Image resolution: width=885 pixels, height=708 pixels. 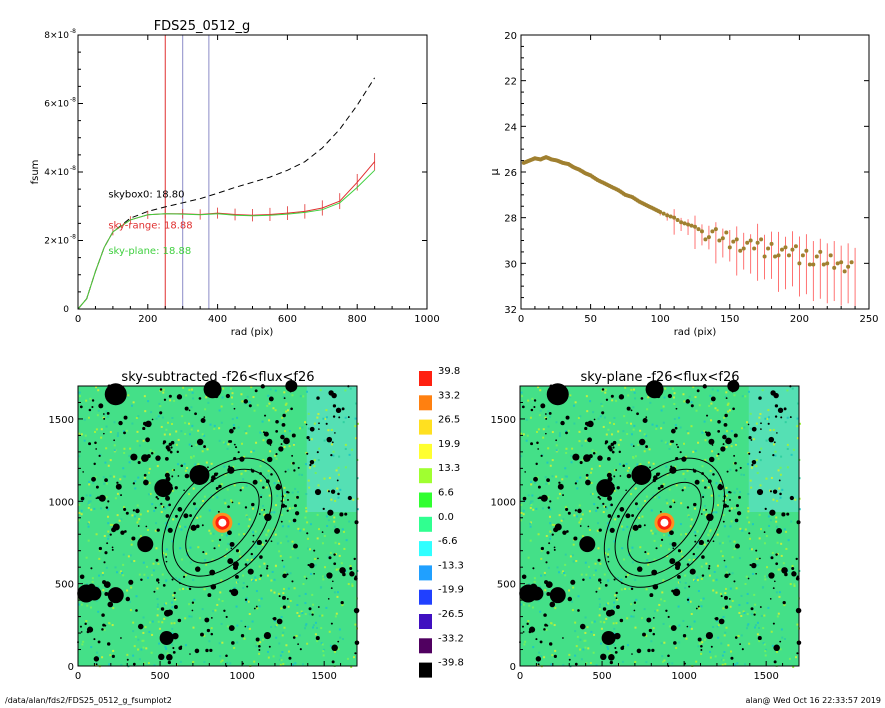 I want to click on data-point, so click(x=820, y=251).